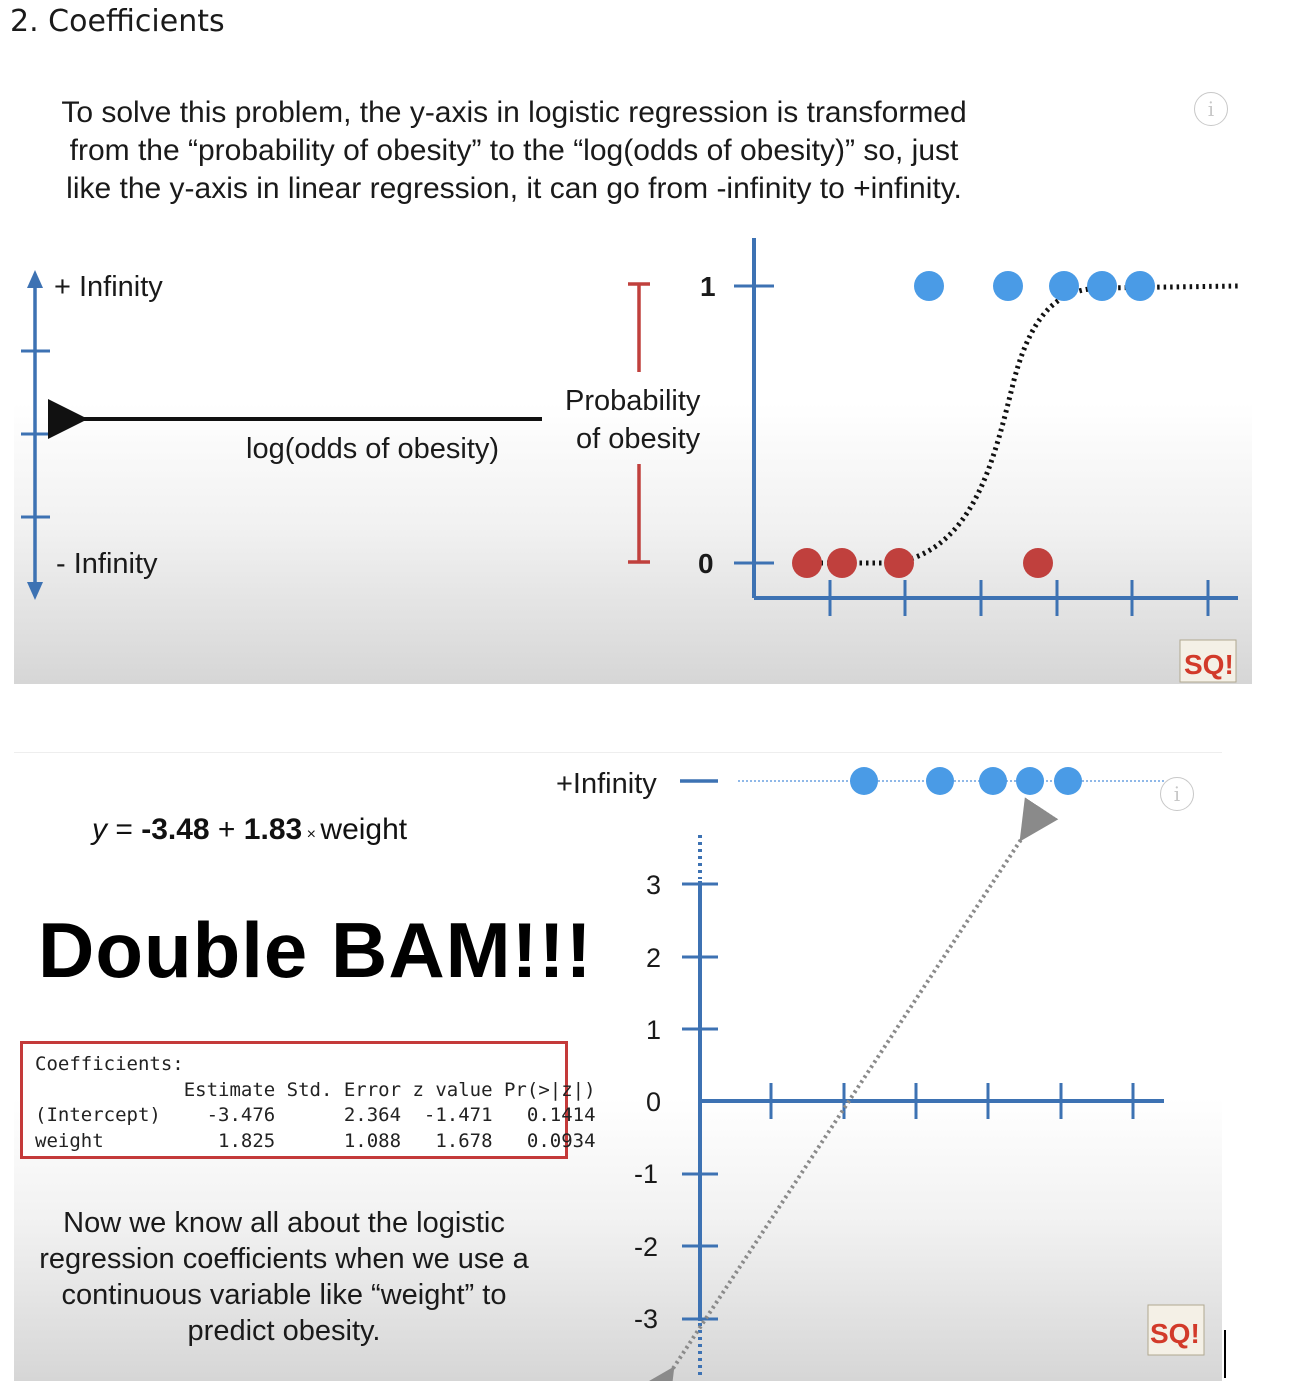 This screenshot has height=1400, width=1300. What do you see at coordinates (638, 439) in the screenshot?
I see `probability-label: of obesity` at bounding box center [638, 439].